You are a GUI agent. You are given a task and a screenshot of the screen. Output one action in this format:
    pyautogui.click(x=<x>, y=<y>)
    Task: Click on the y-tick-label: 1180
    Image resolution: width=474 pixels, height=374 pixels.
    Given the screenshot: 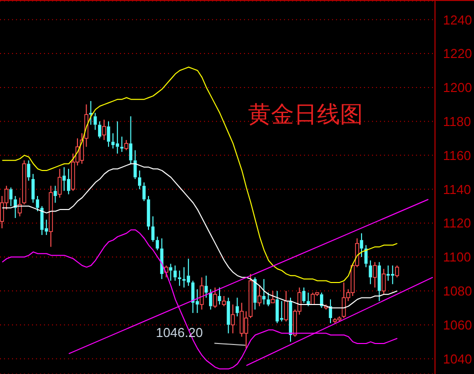 What is the action you would take?
    pyautogui.click(x=457, y=121)
    